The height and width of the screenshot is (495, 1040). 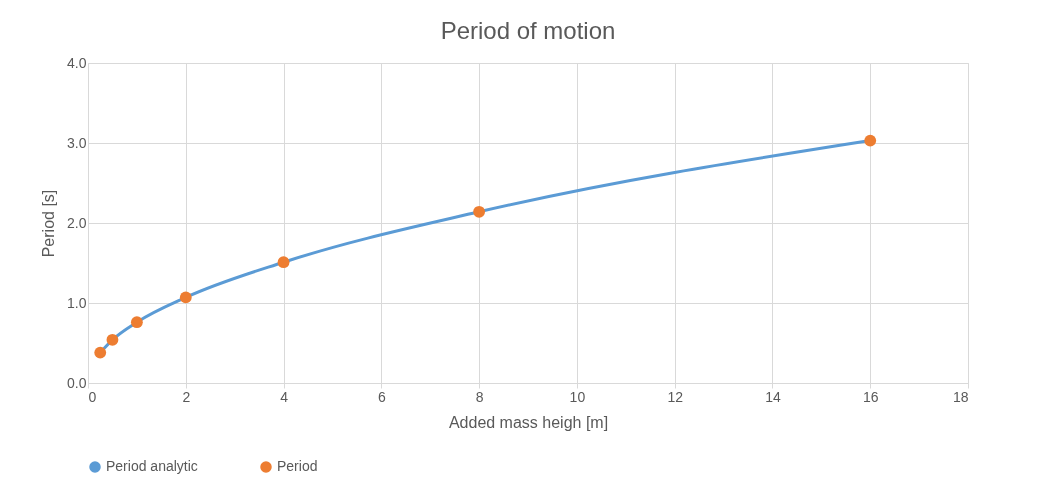 I want to click on x-axis-title: Added mass heigh [m], so click(x=528, y=422).